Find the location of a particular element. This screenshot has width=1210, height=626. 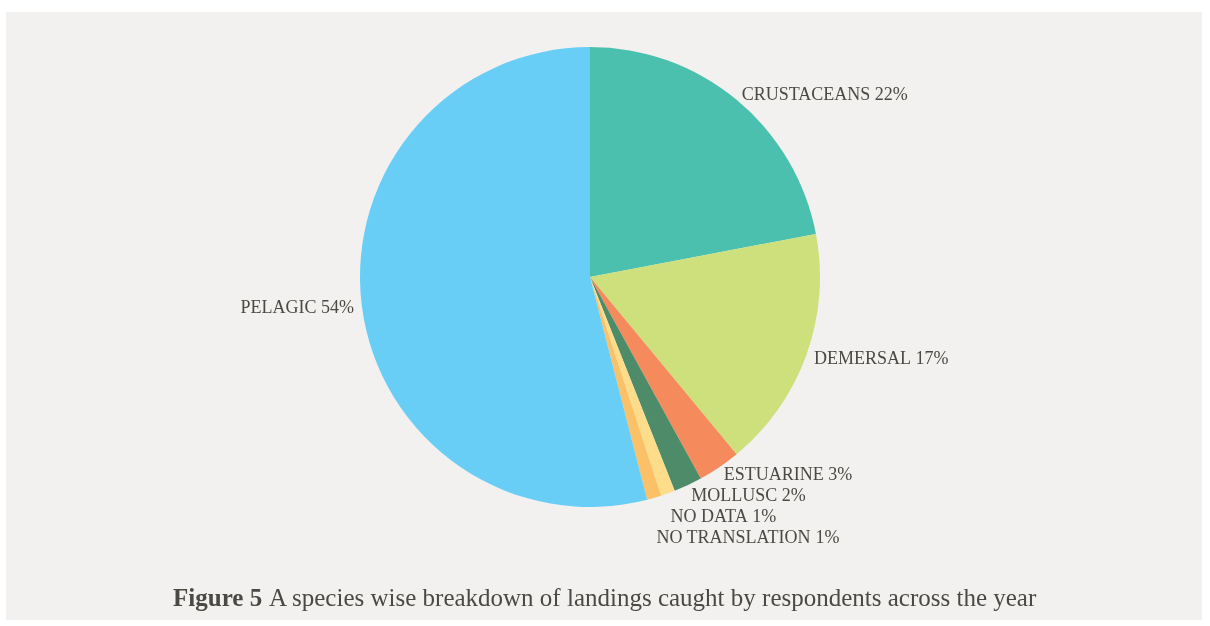

slice-label: MOLLUSC is located at coordinates (734, 494).